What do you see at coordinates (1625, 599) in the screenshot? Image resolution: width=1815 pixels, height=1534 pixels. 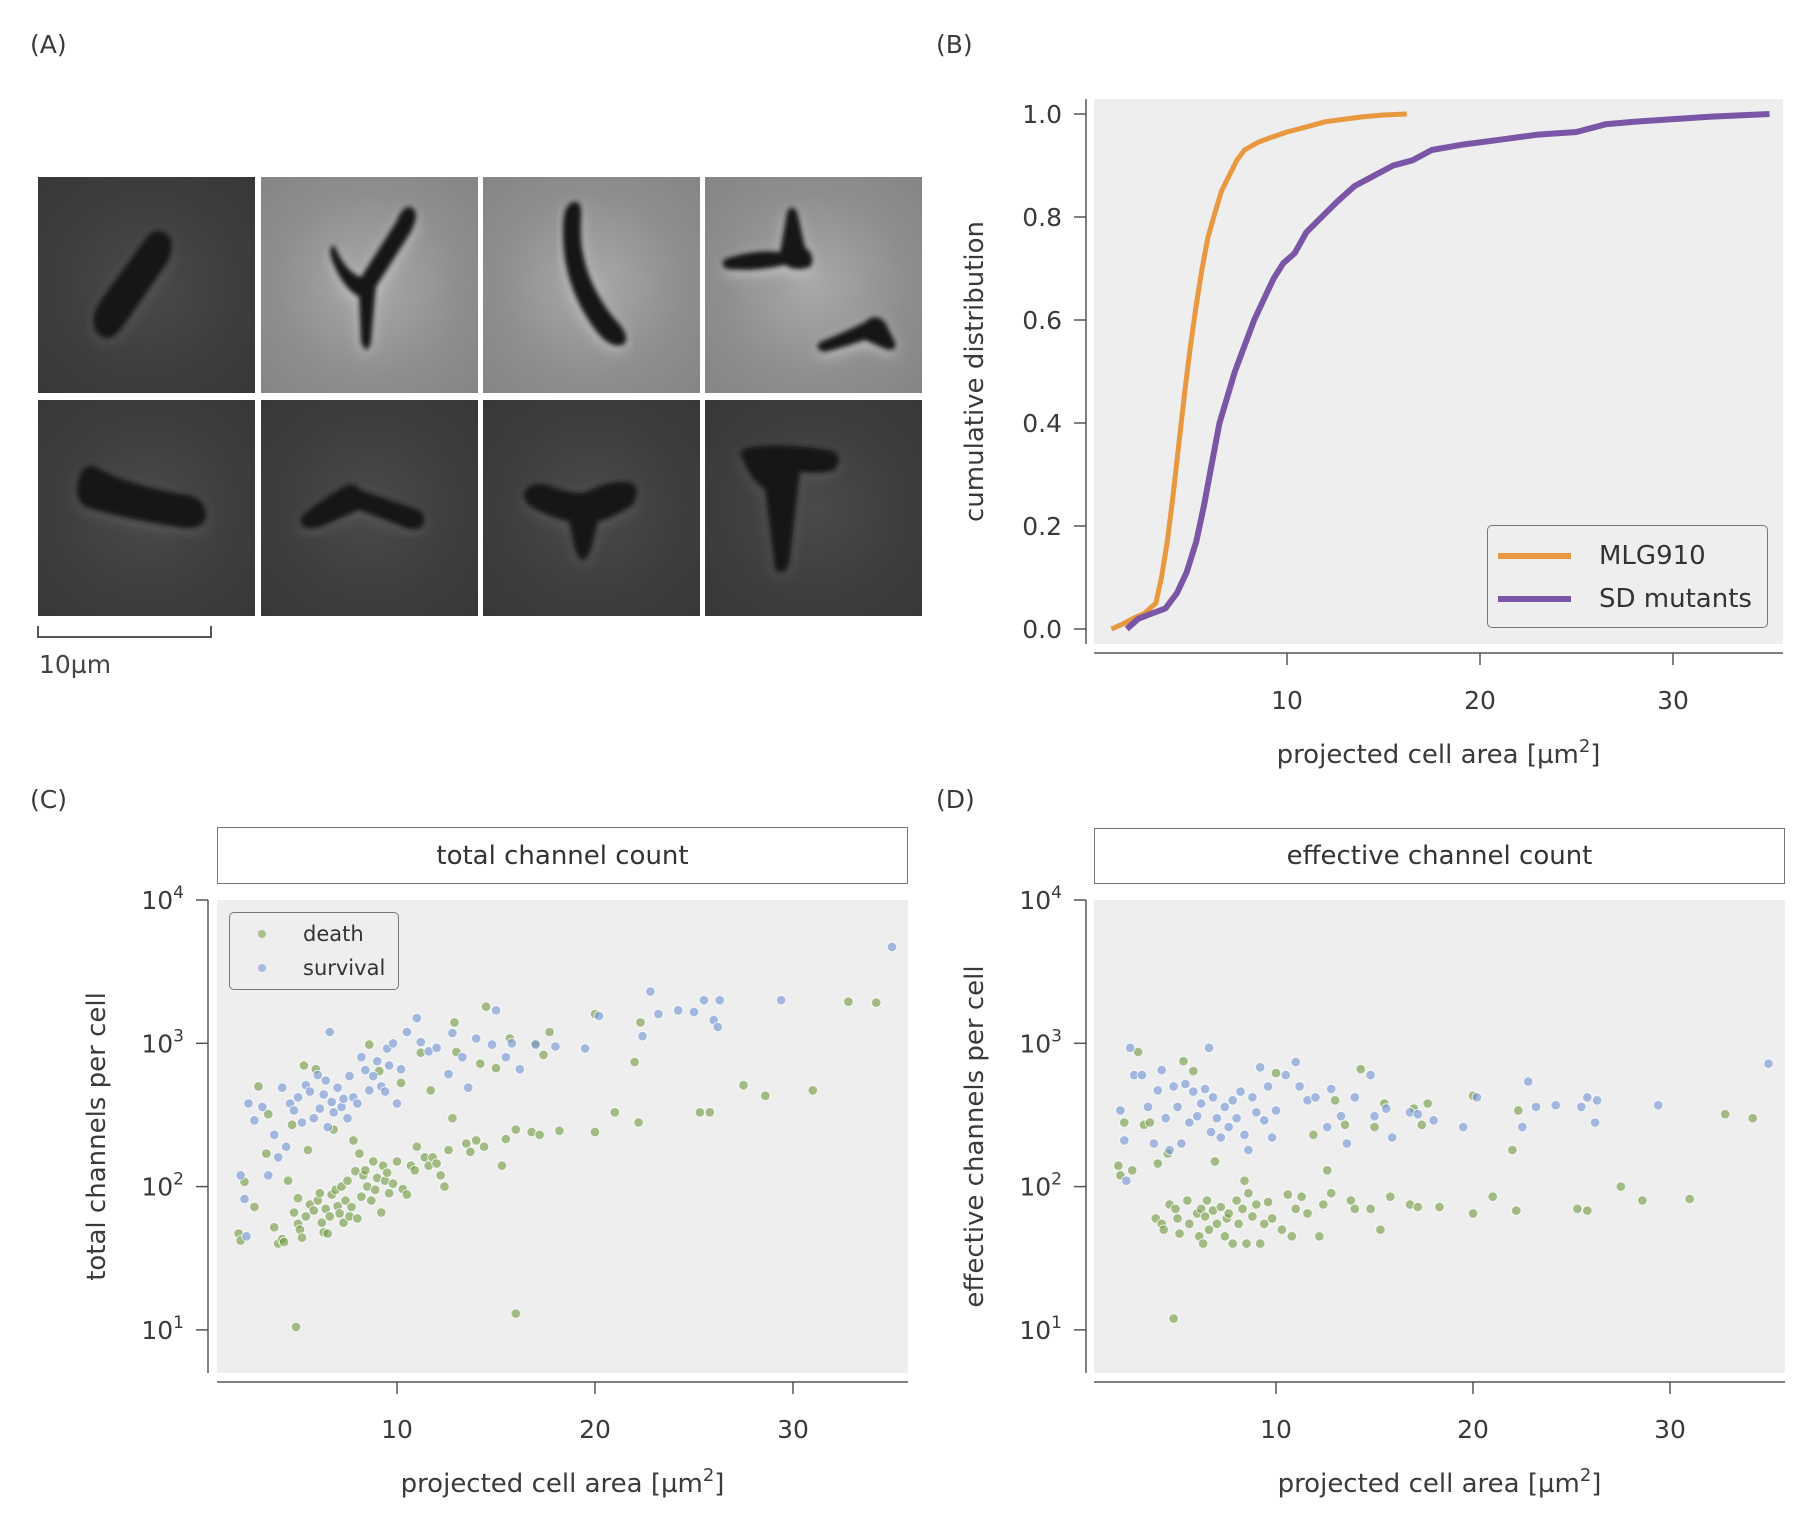 I see `legend-entry-sd-mutants: SD mutants` at bounding box center [1625, 599].